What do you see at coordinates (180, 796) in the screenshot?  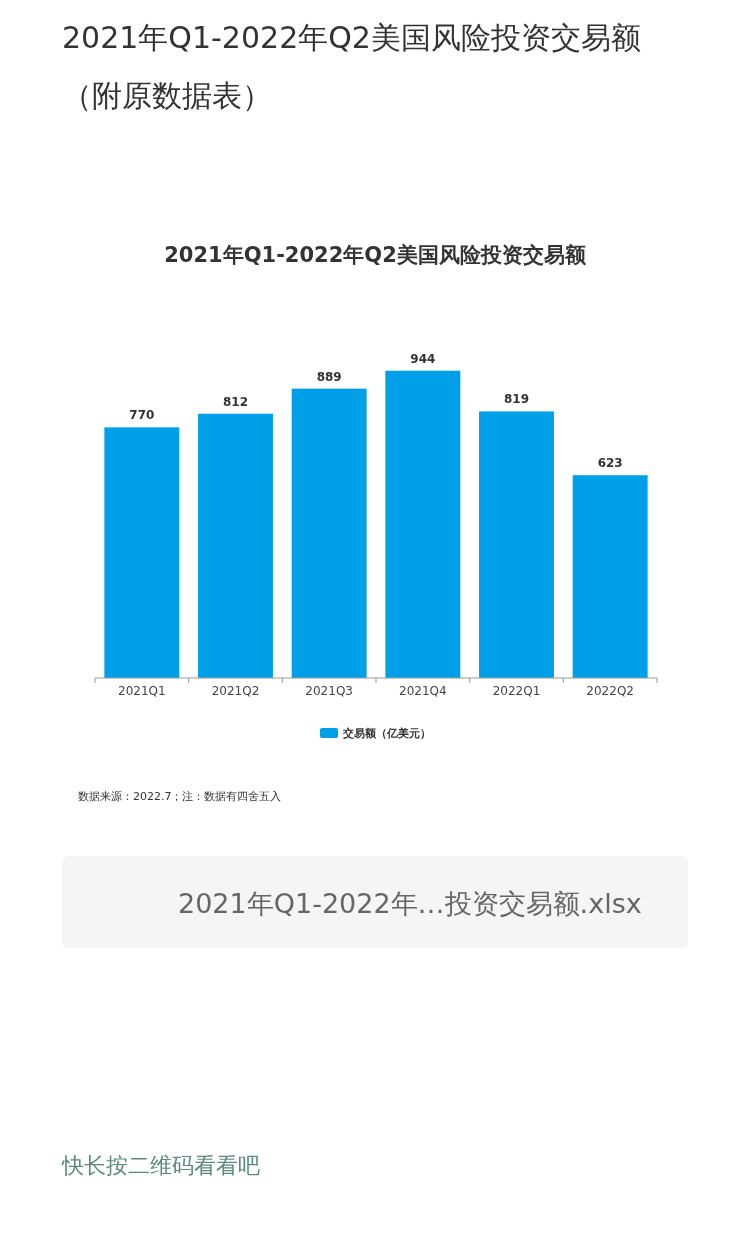 I see `source-note: 数据来源：2022.7；注：数据有四舍五入` at bounding box center [180, 796].